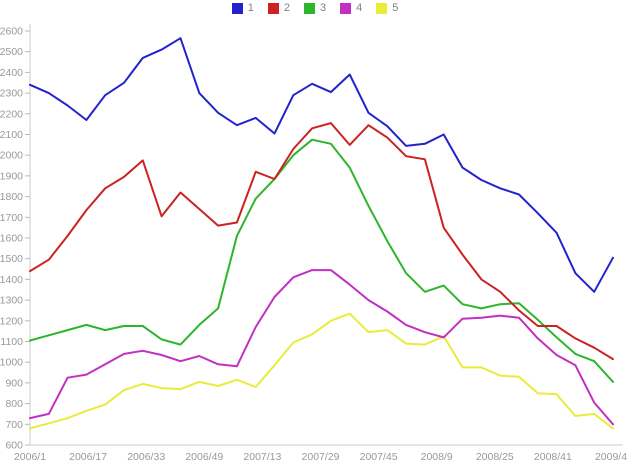 The width and height of the screenshot is (630, 470). What do you see at coordinates (11, 321) in the screenshot?
I see `y-tick-label: 1200` at bounding box center [11, 321].